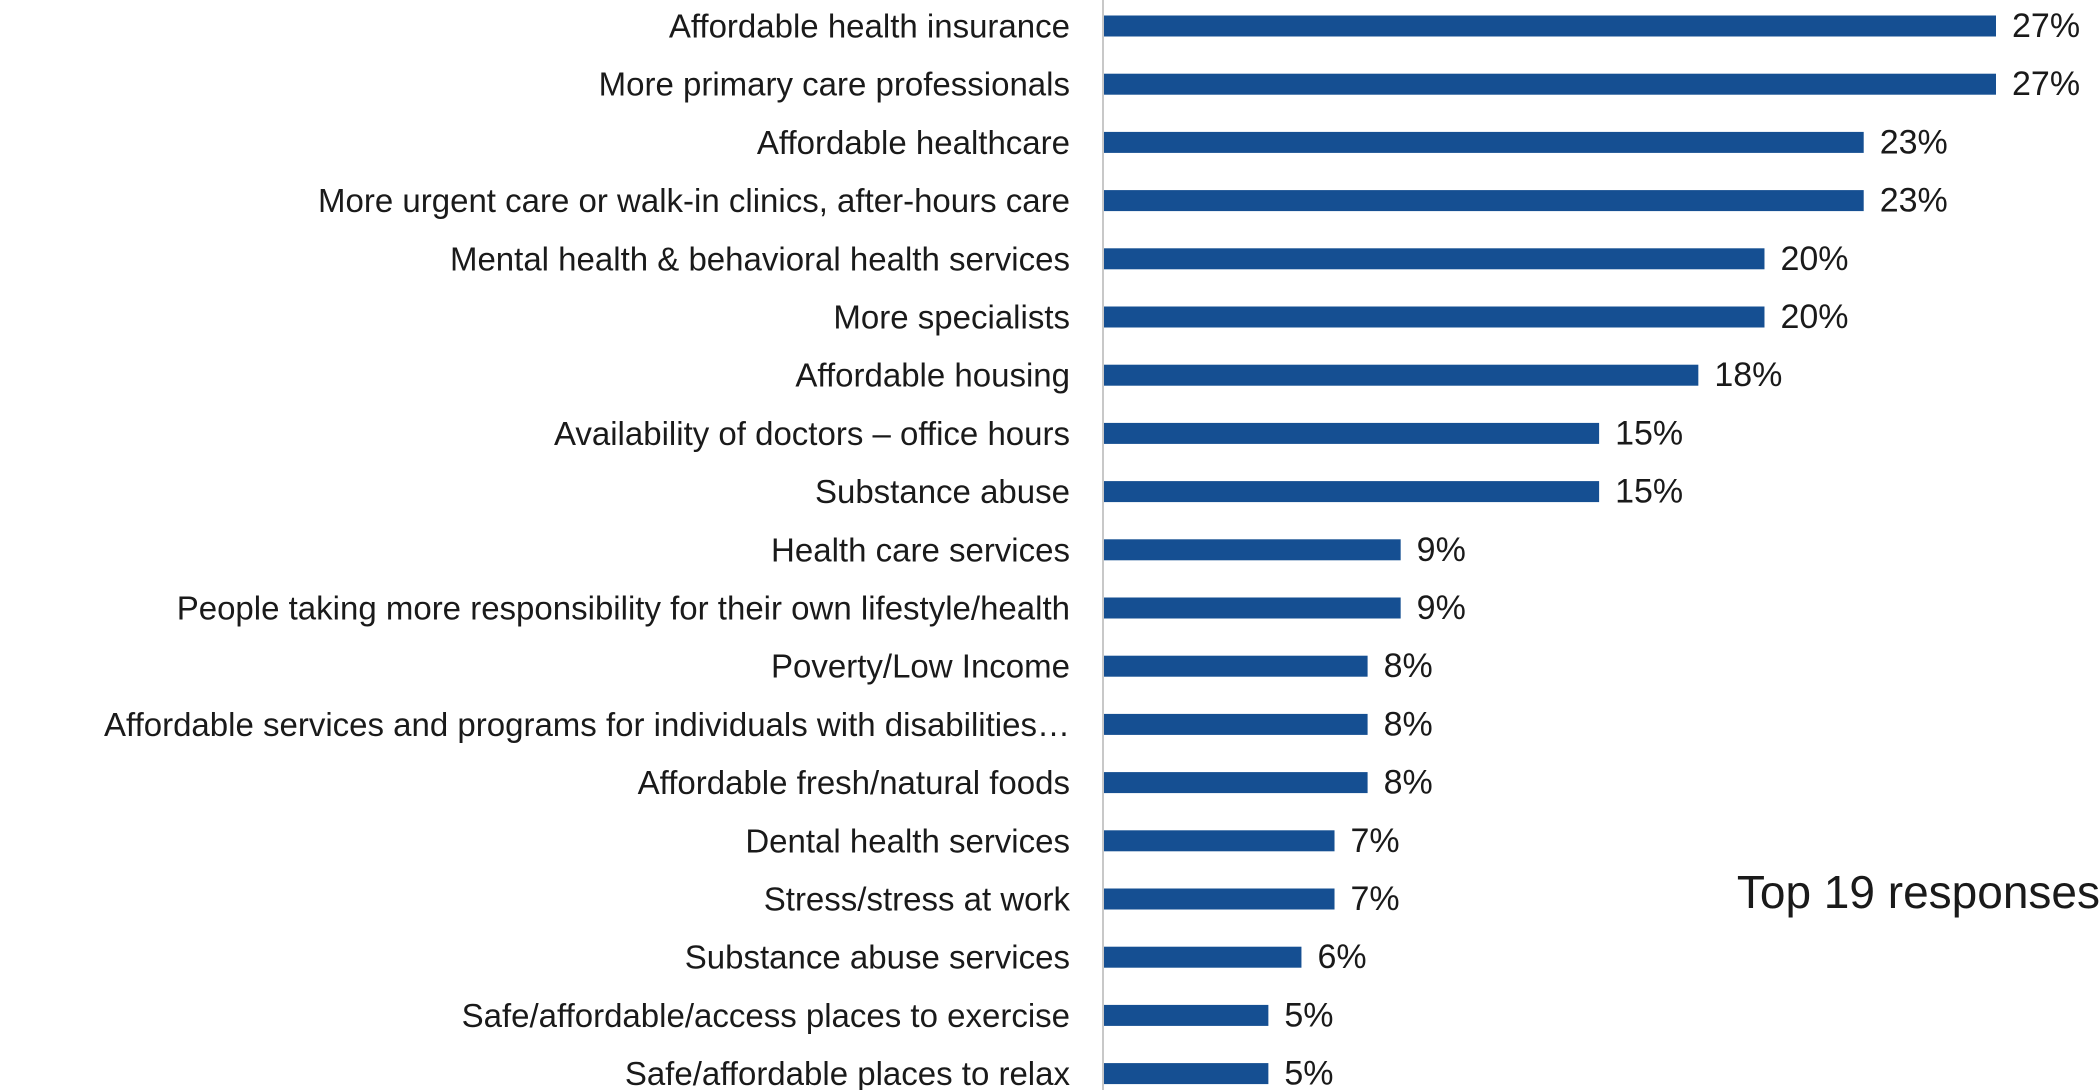 The width and height of the screenshot is (2100, 1090). I want to click on category-label: Substance abuse services, so click(877, 957).